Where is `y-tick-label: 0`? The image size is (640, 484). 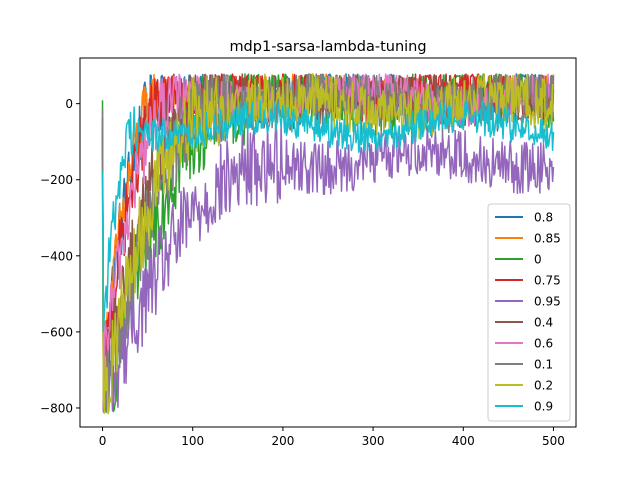
y-tick-label: 0 is located at coordinates (69, 104).